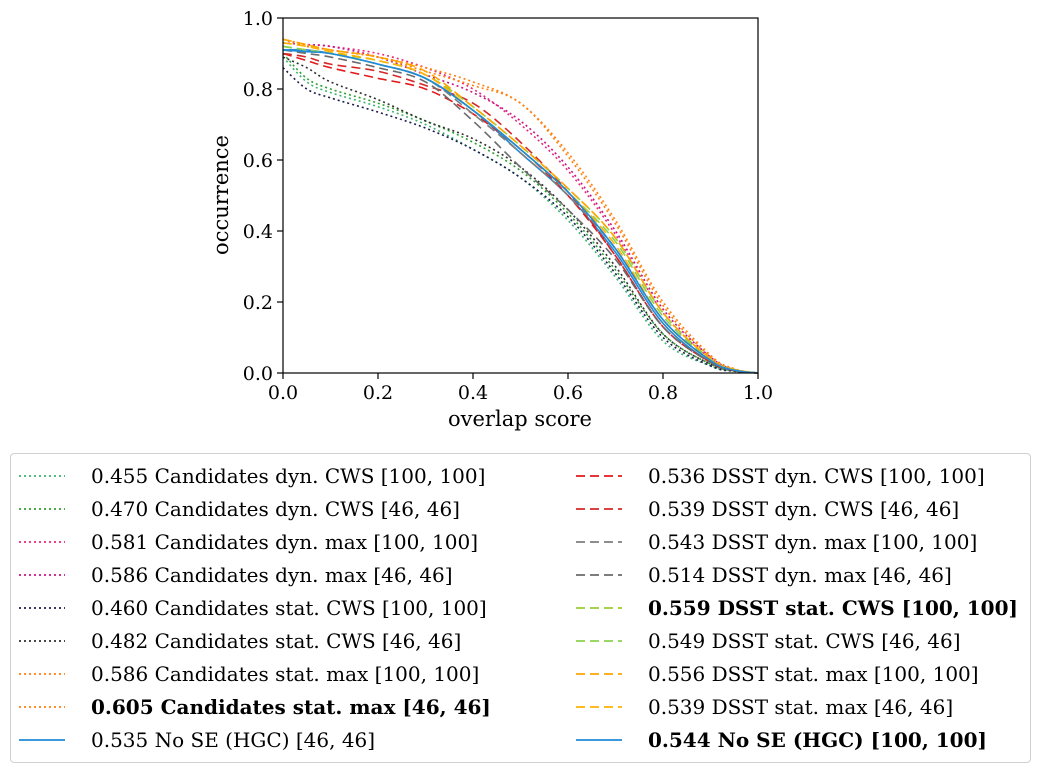  What do you see at coordinates (258, 161) in the screenshot?
I see `y-tick-label: 0.6` at bounding box center [258, 161].